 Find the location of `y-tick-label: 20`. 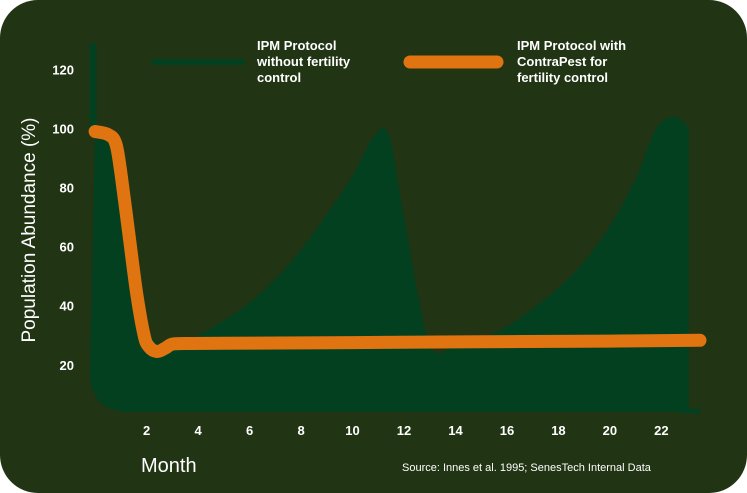

y-tick-label: 20 is located at coordinates (67, 365).